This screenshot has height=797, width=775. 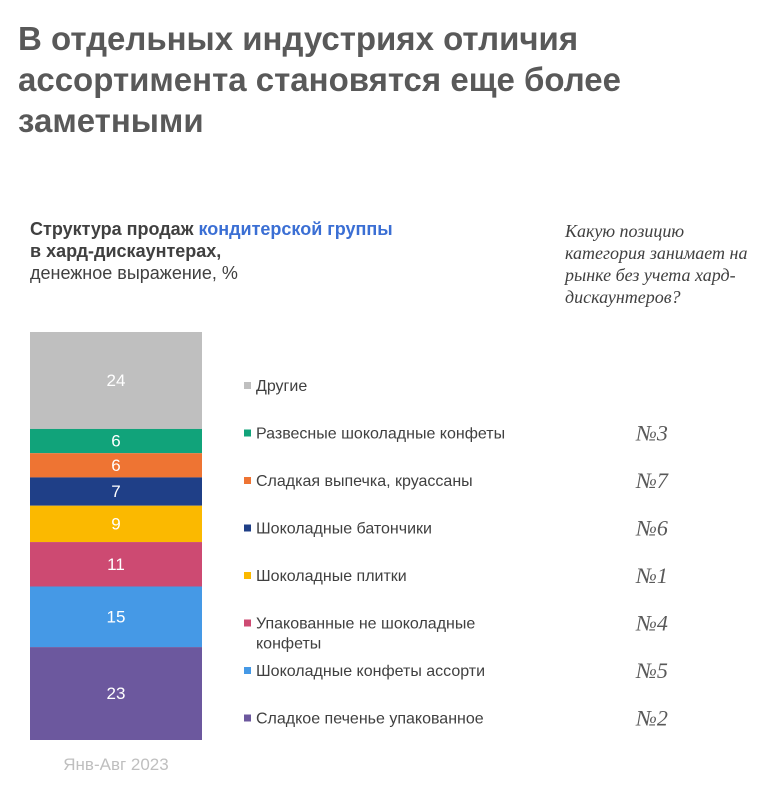 What do you see at coordinates (651, 670) in the screenshot?
I see `rank-label: №5` at bounding box center [651, 670].